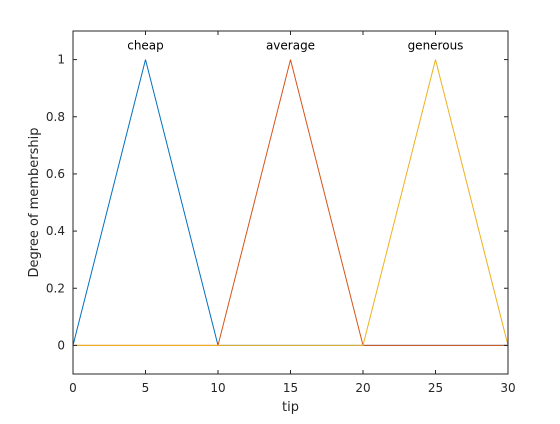 The height and width of the screenshot is (424, 560). Describe the element at coordinates (435, 388) in the screenshot. I see `x-tick-label: 25` at that location.